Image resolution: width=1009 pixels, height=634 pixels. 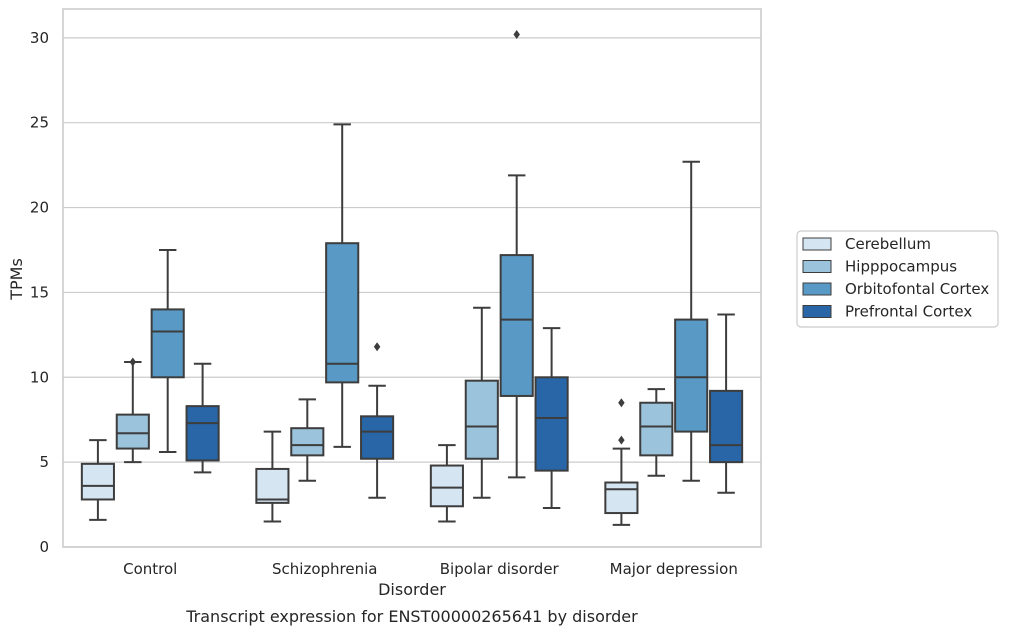 What do you see at coordinates (44, 547) in the screenshot?
I see `y-tick-label: 0` at bounding box center [44, 547].